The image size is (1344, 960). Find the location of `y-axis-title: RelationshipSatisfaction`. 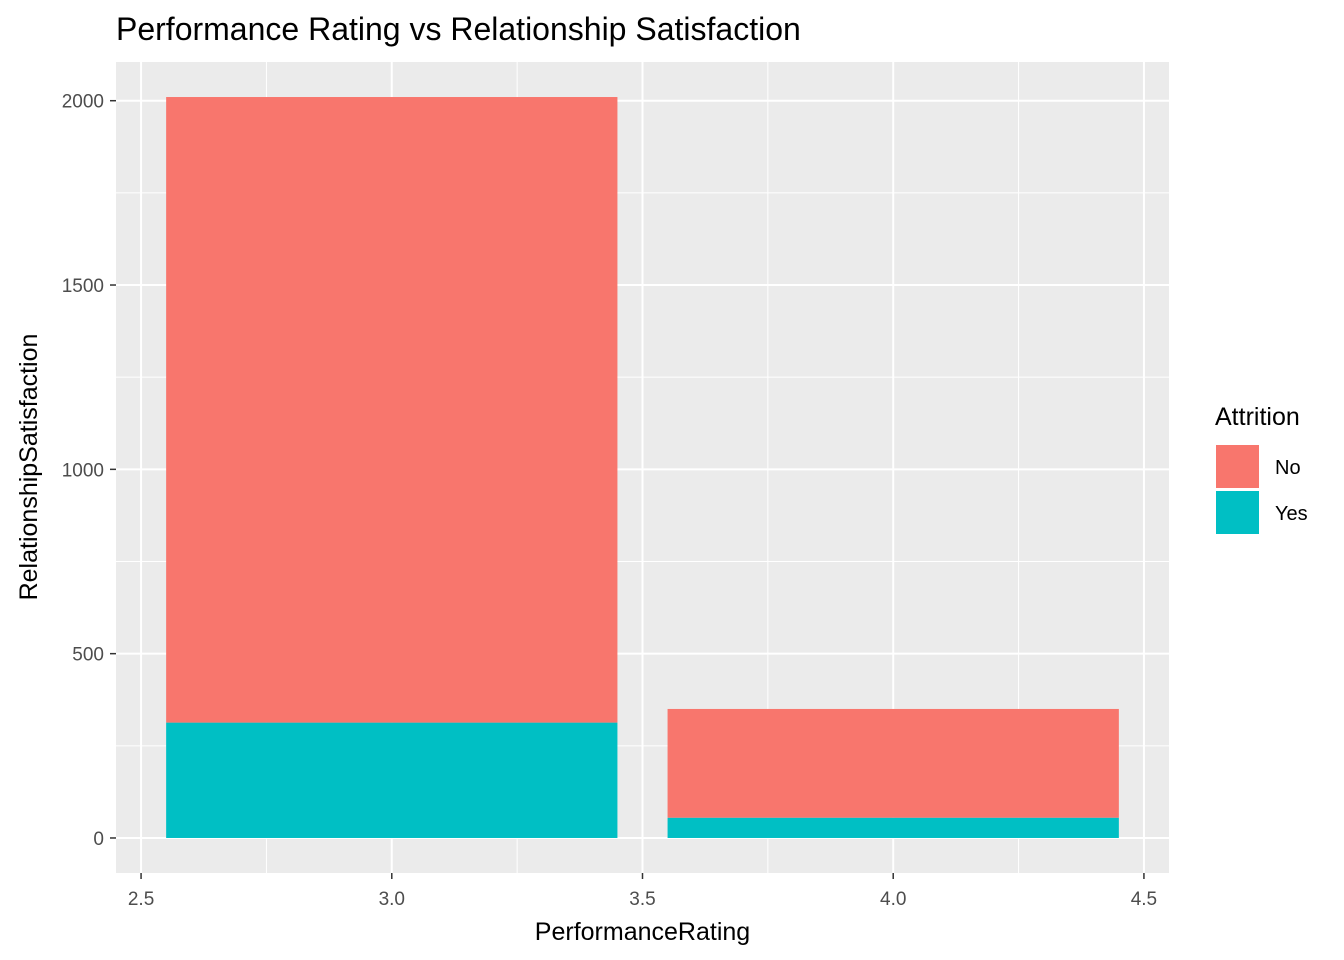

y-axis-title: RelationshipSatisfaction is located at coordinates (29, 467).